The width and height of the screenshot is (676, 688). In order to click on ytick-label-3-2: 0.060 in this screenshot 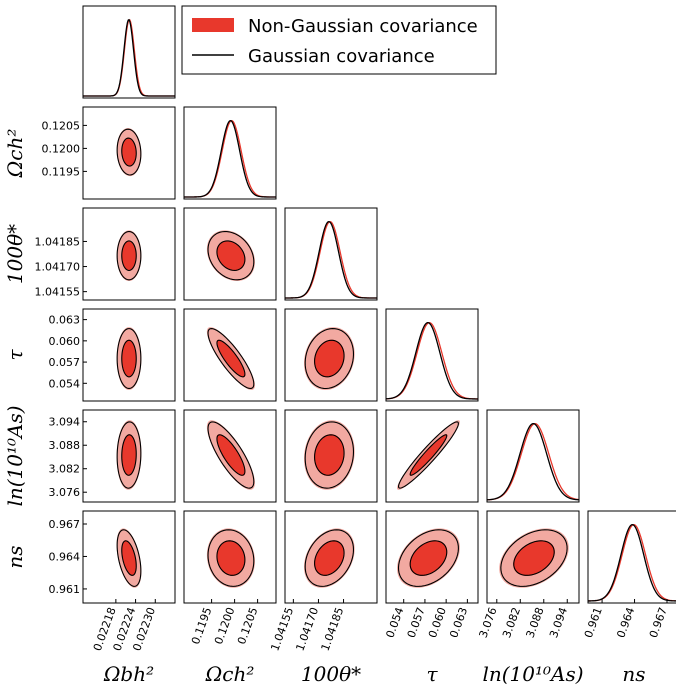, I will do `click(65, 341)`.